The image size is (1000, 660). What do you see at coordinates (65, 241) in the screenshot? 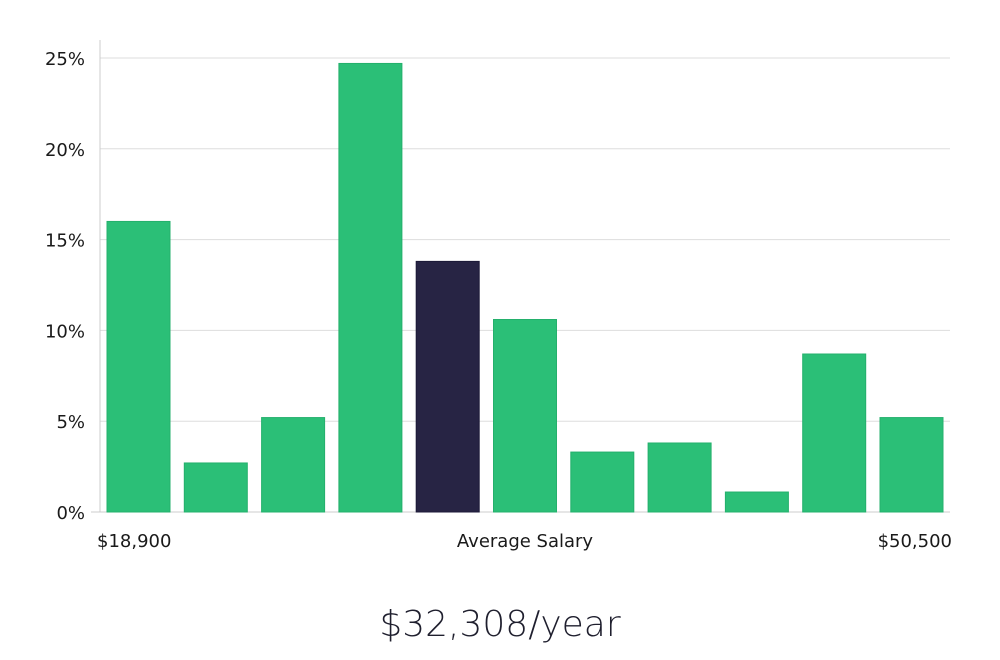
I see `y-tick-label: 15%` at bounding box center [65, 241].